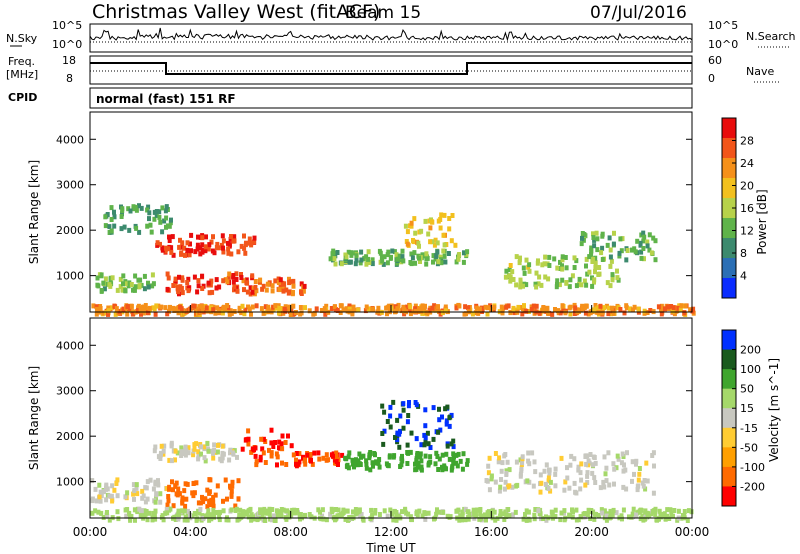 The image size is (800, 554). I want to click on nsearch-label: N.Search, so click(771, 36).